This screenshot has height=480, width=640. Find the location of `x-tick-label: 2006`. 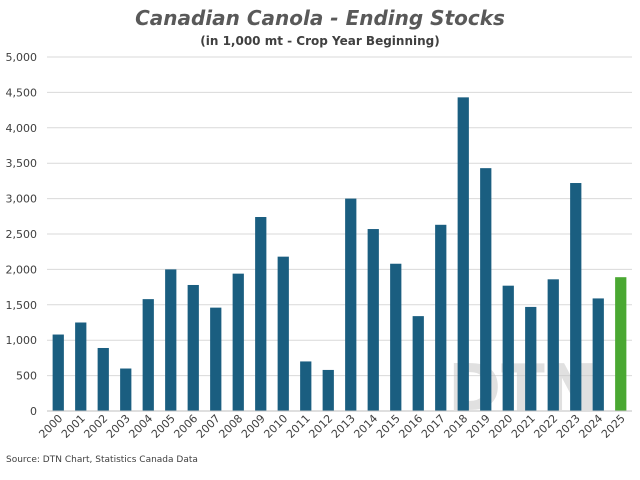

x-tick-label: 2006 is located at coordinates (185, 426).